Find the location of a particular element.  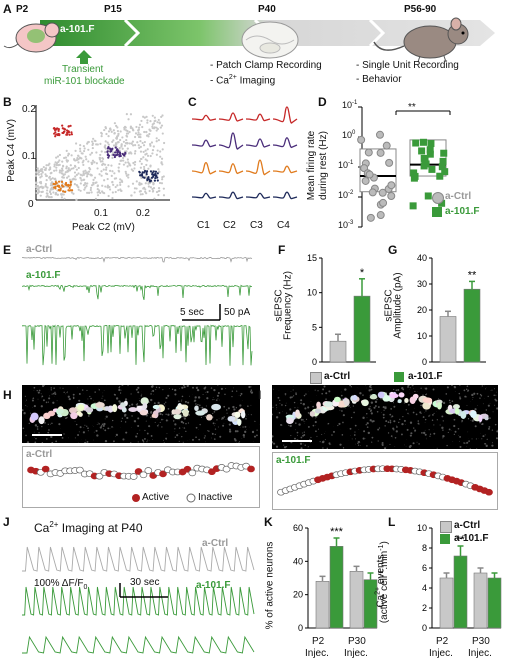

tick-label: 0 is located at coordinates (314, 362).